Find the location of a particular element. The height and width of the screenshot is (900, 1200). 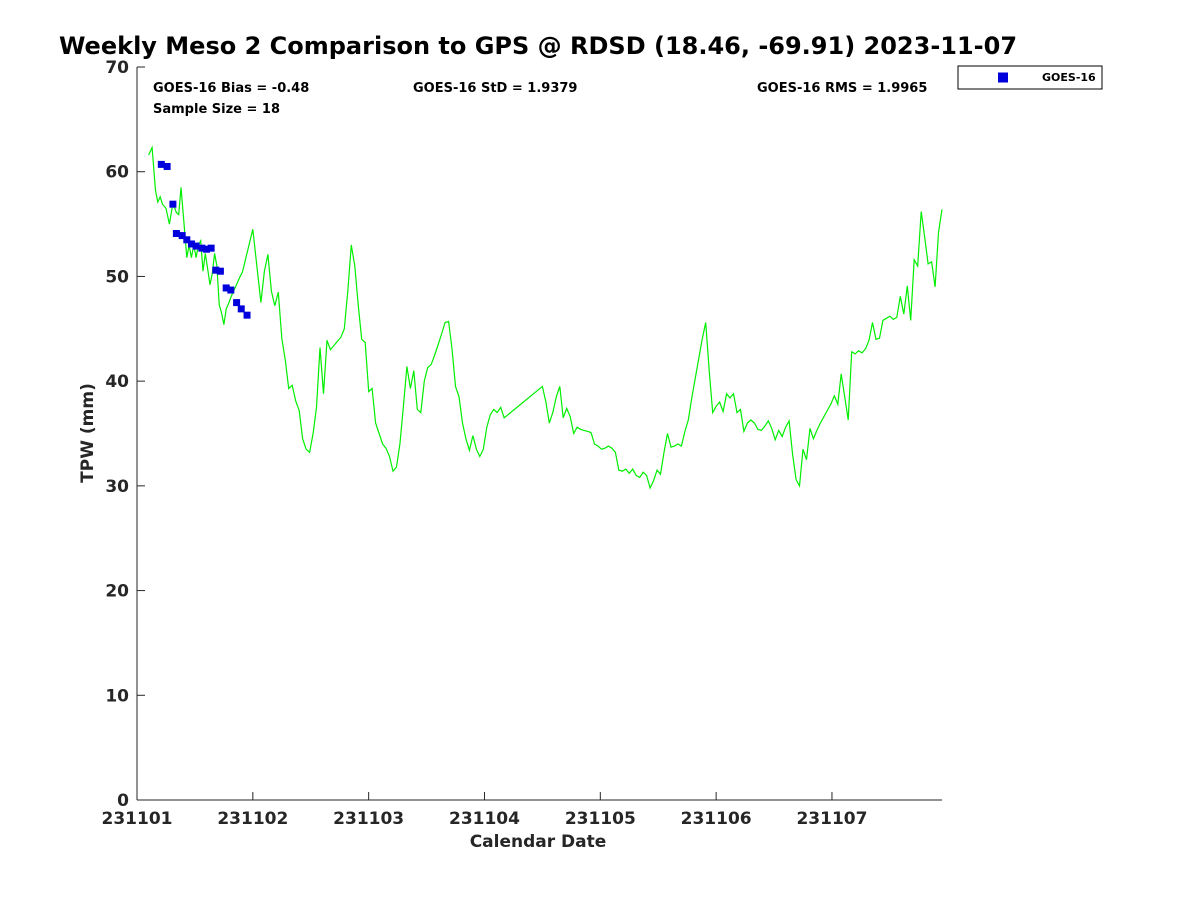

x-tick-label: 231106 is located at coordinates (716, 819).